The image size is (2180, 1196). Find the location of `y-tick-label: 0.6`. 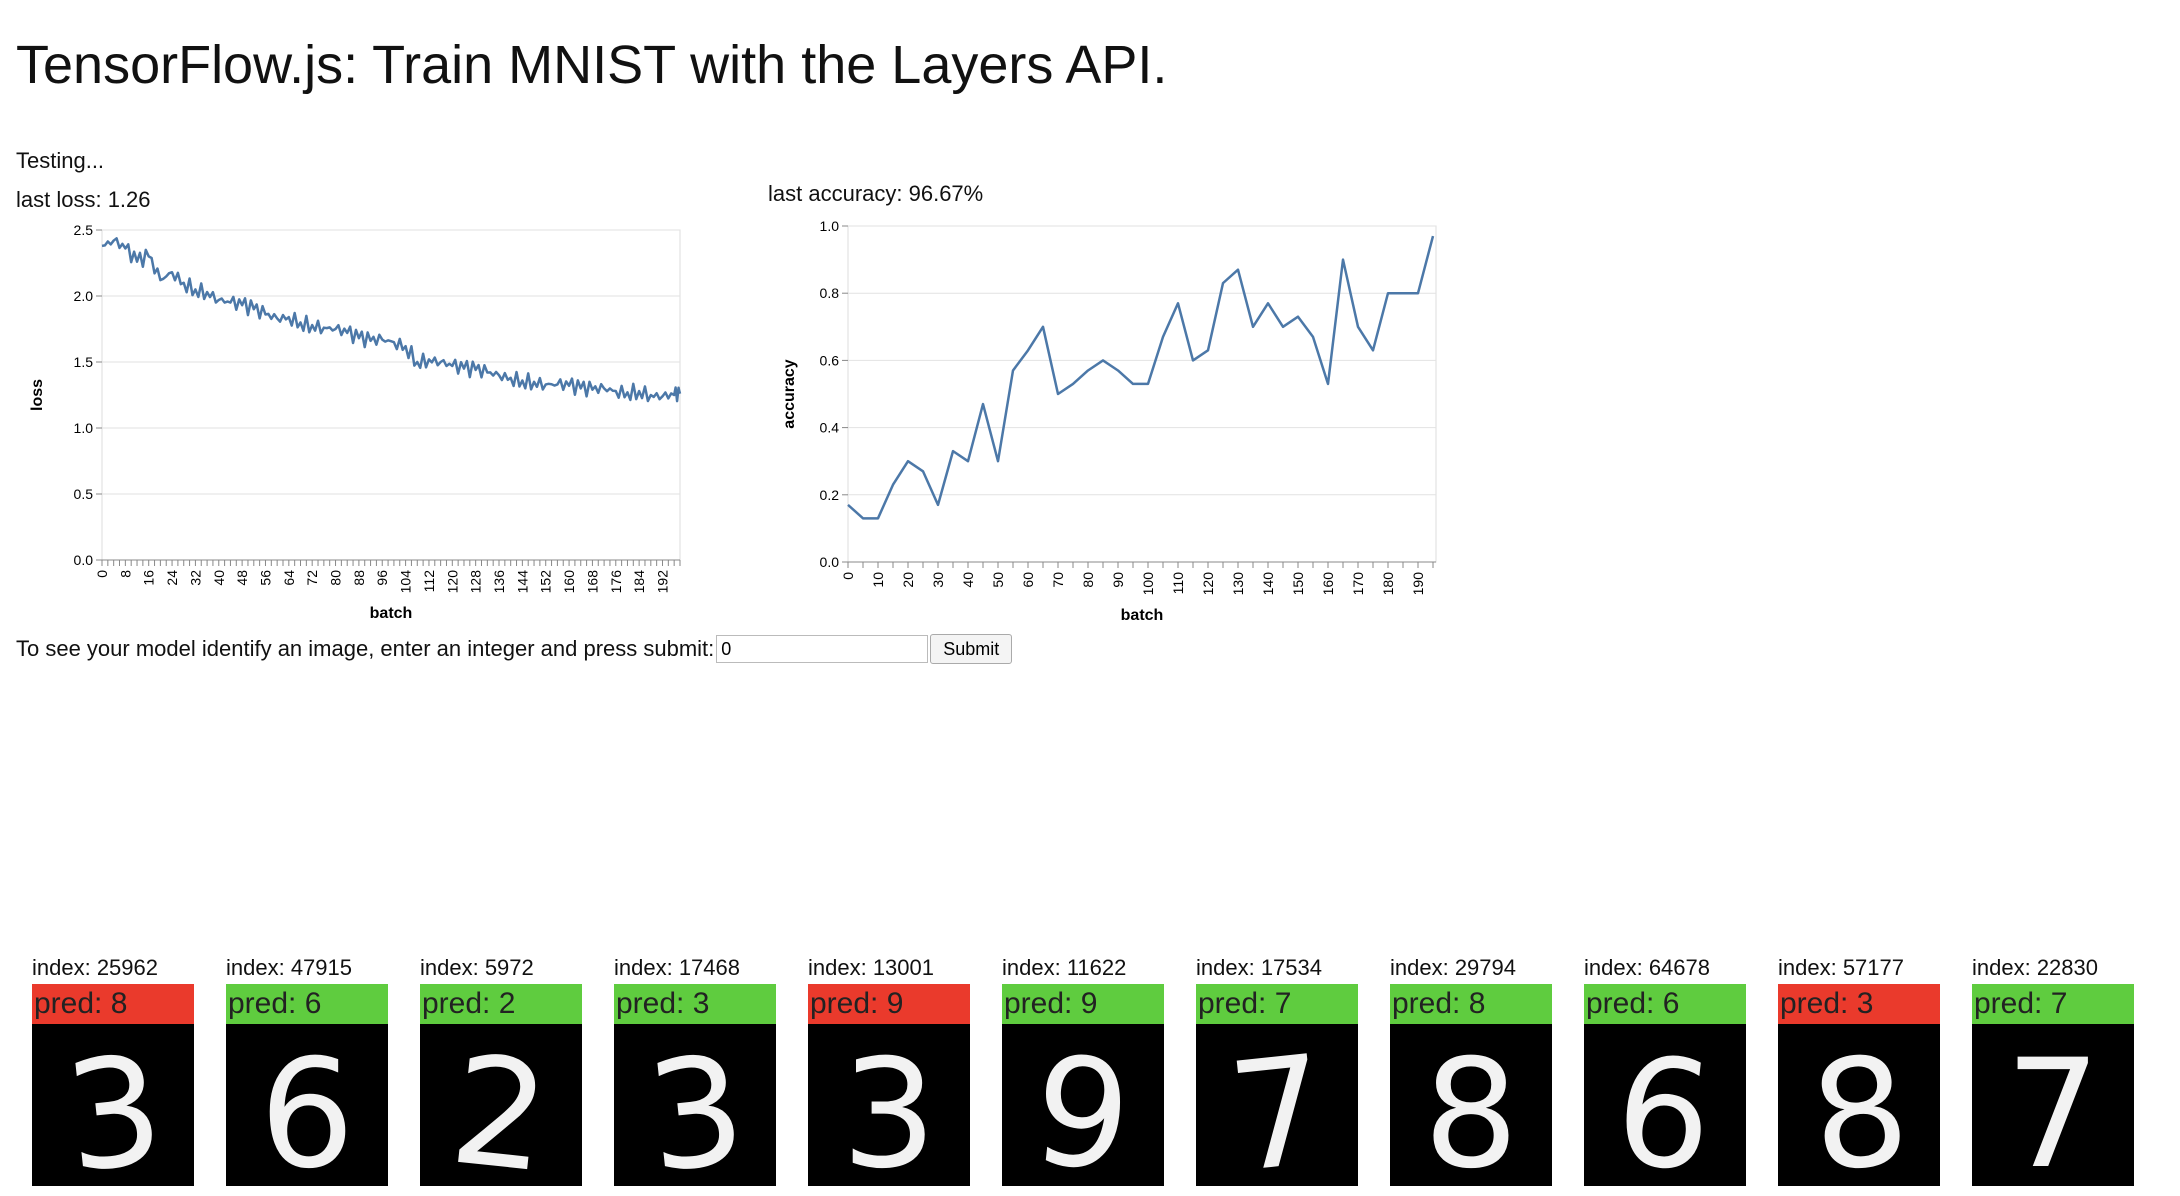

y-tick-label: 0.6 is located at coordinates (830, 360).